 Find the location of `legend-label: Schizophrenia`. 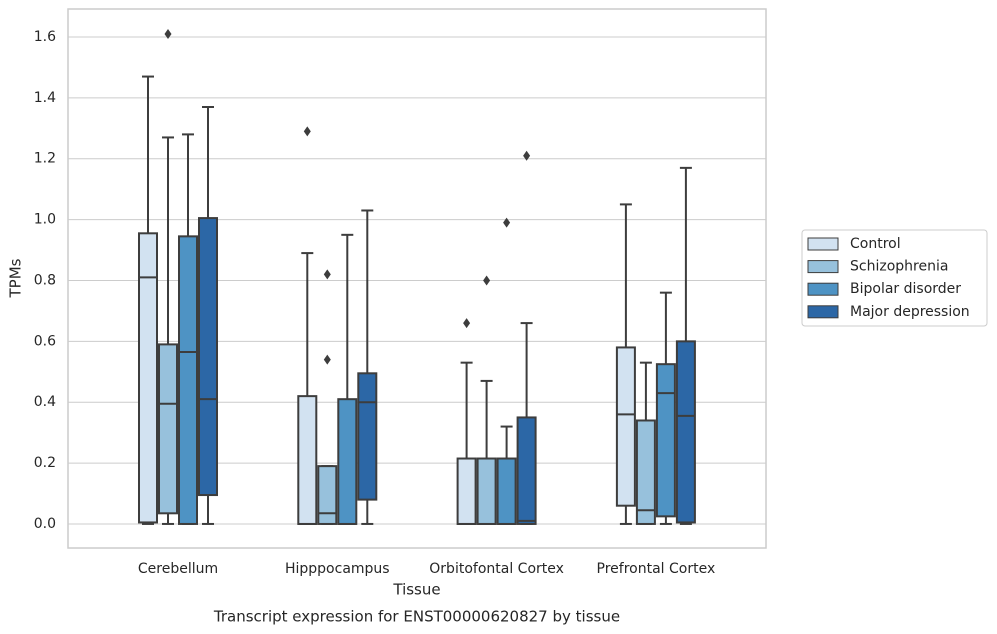

legend-label: Schizophrenia is located at coordinates (899, 267).